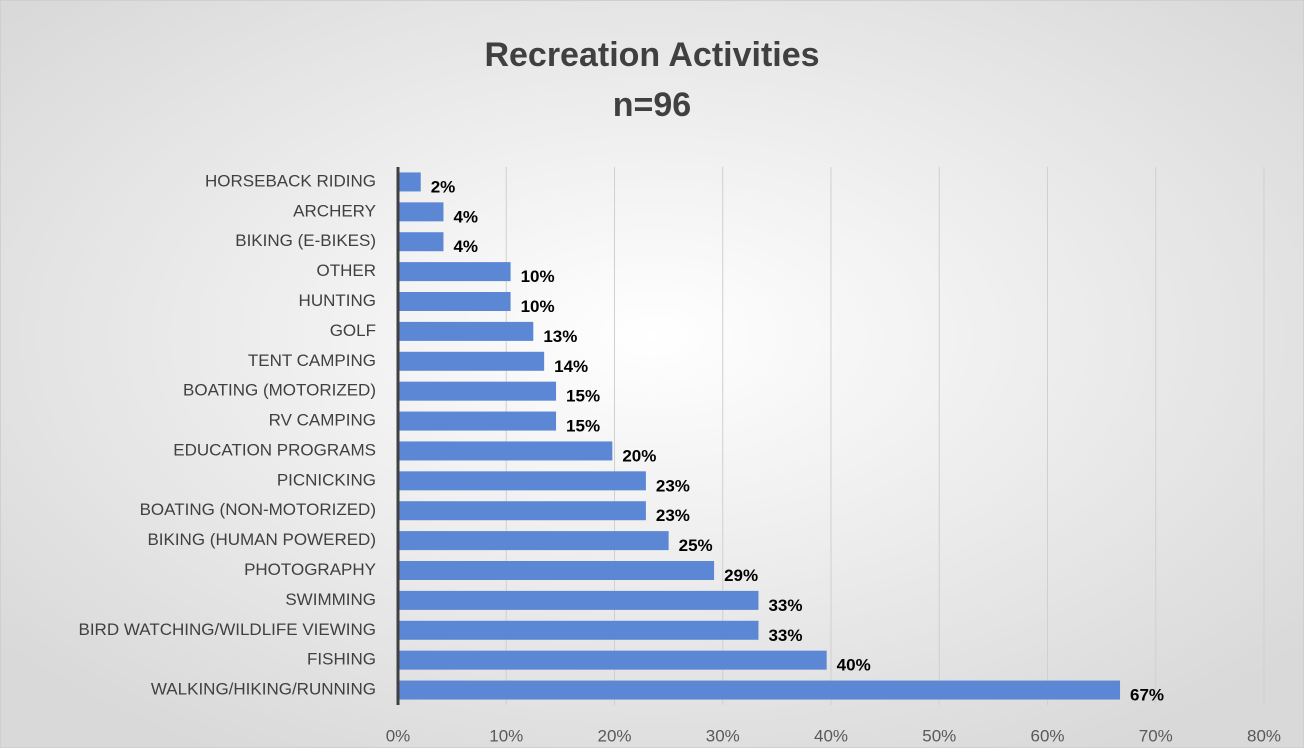 This screenshot has width=1304, height=748. I want to click on x-tick-label: 60%, so click(1047, 735).